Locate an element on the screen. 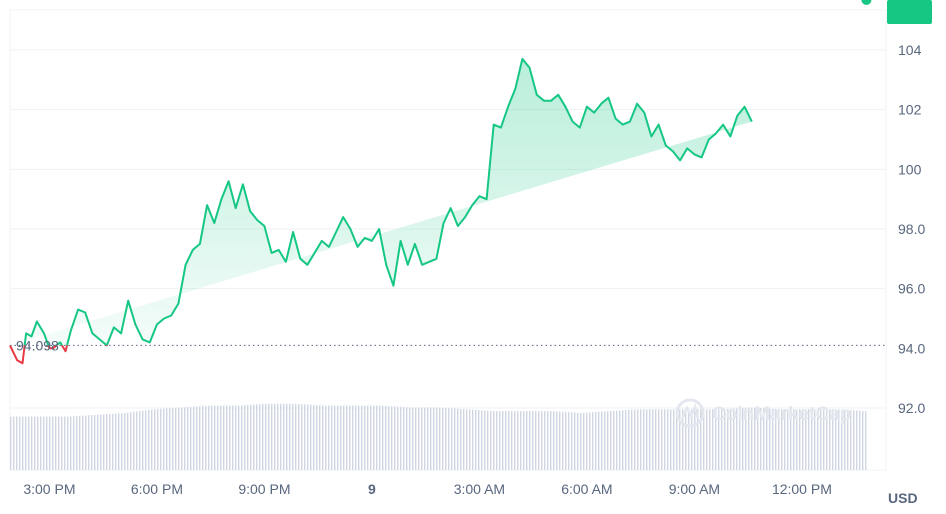 The width and height of the screenshot is (946, 514). last-price-badge-bg is located at coordinates (909, 12).